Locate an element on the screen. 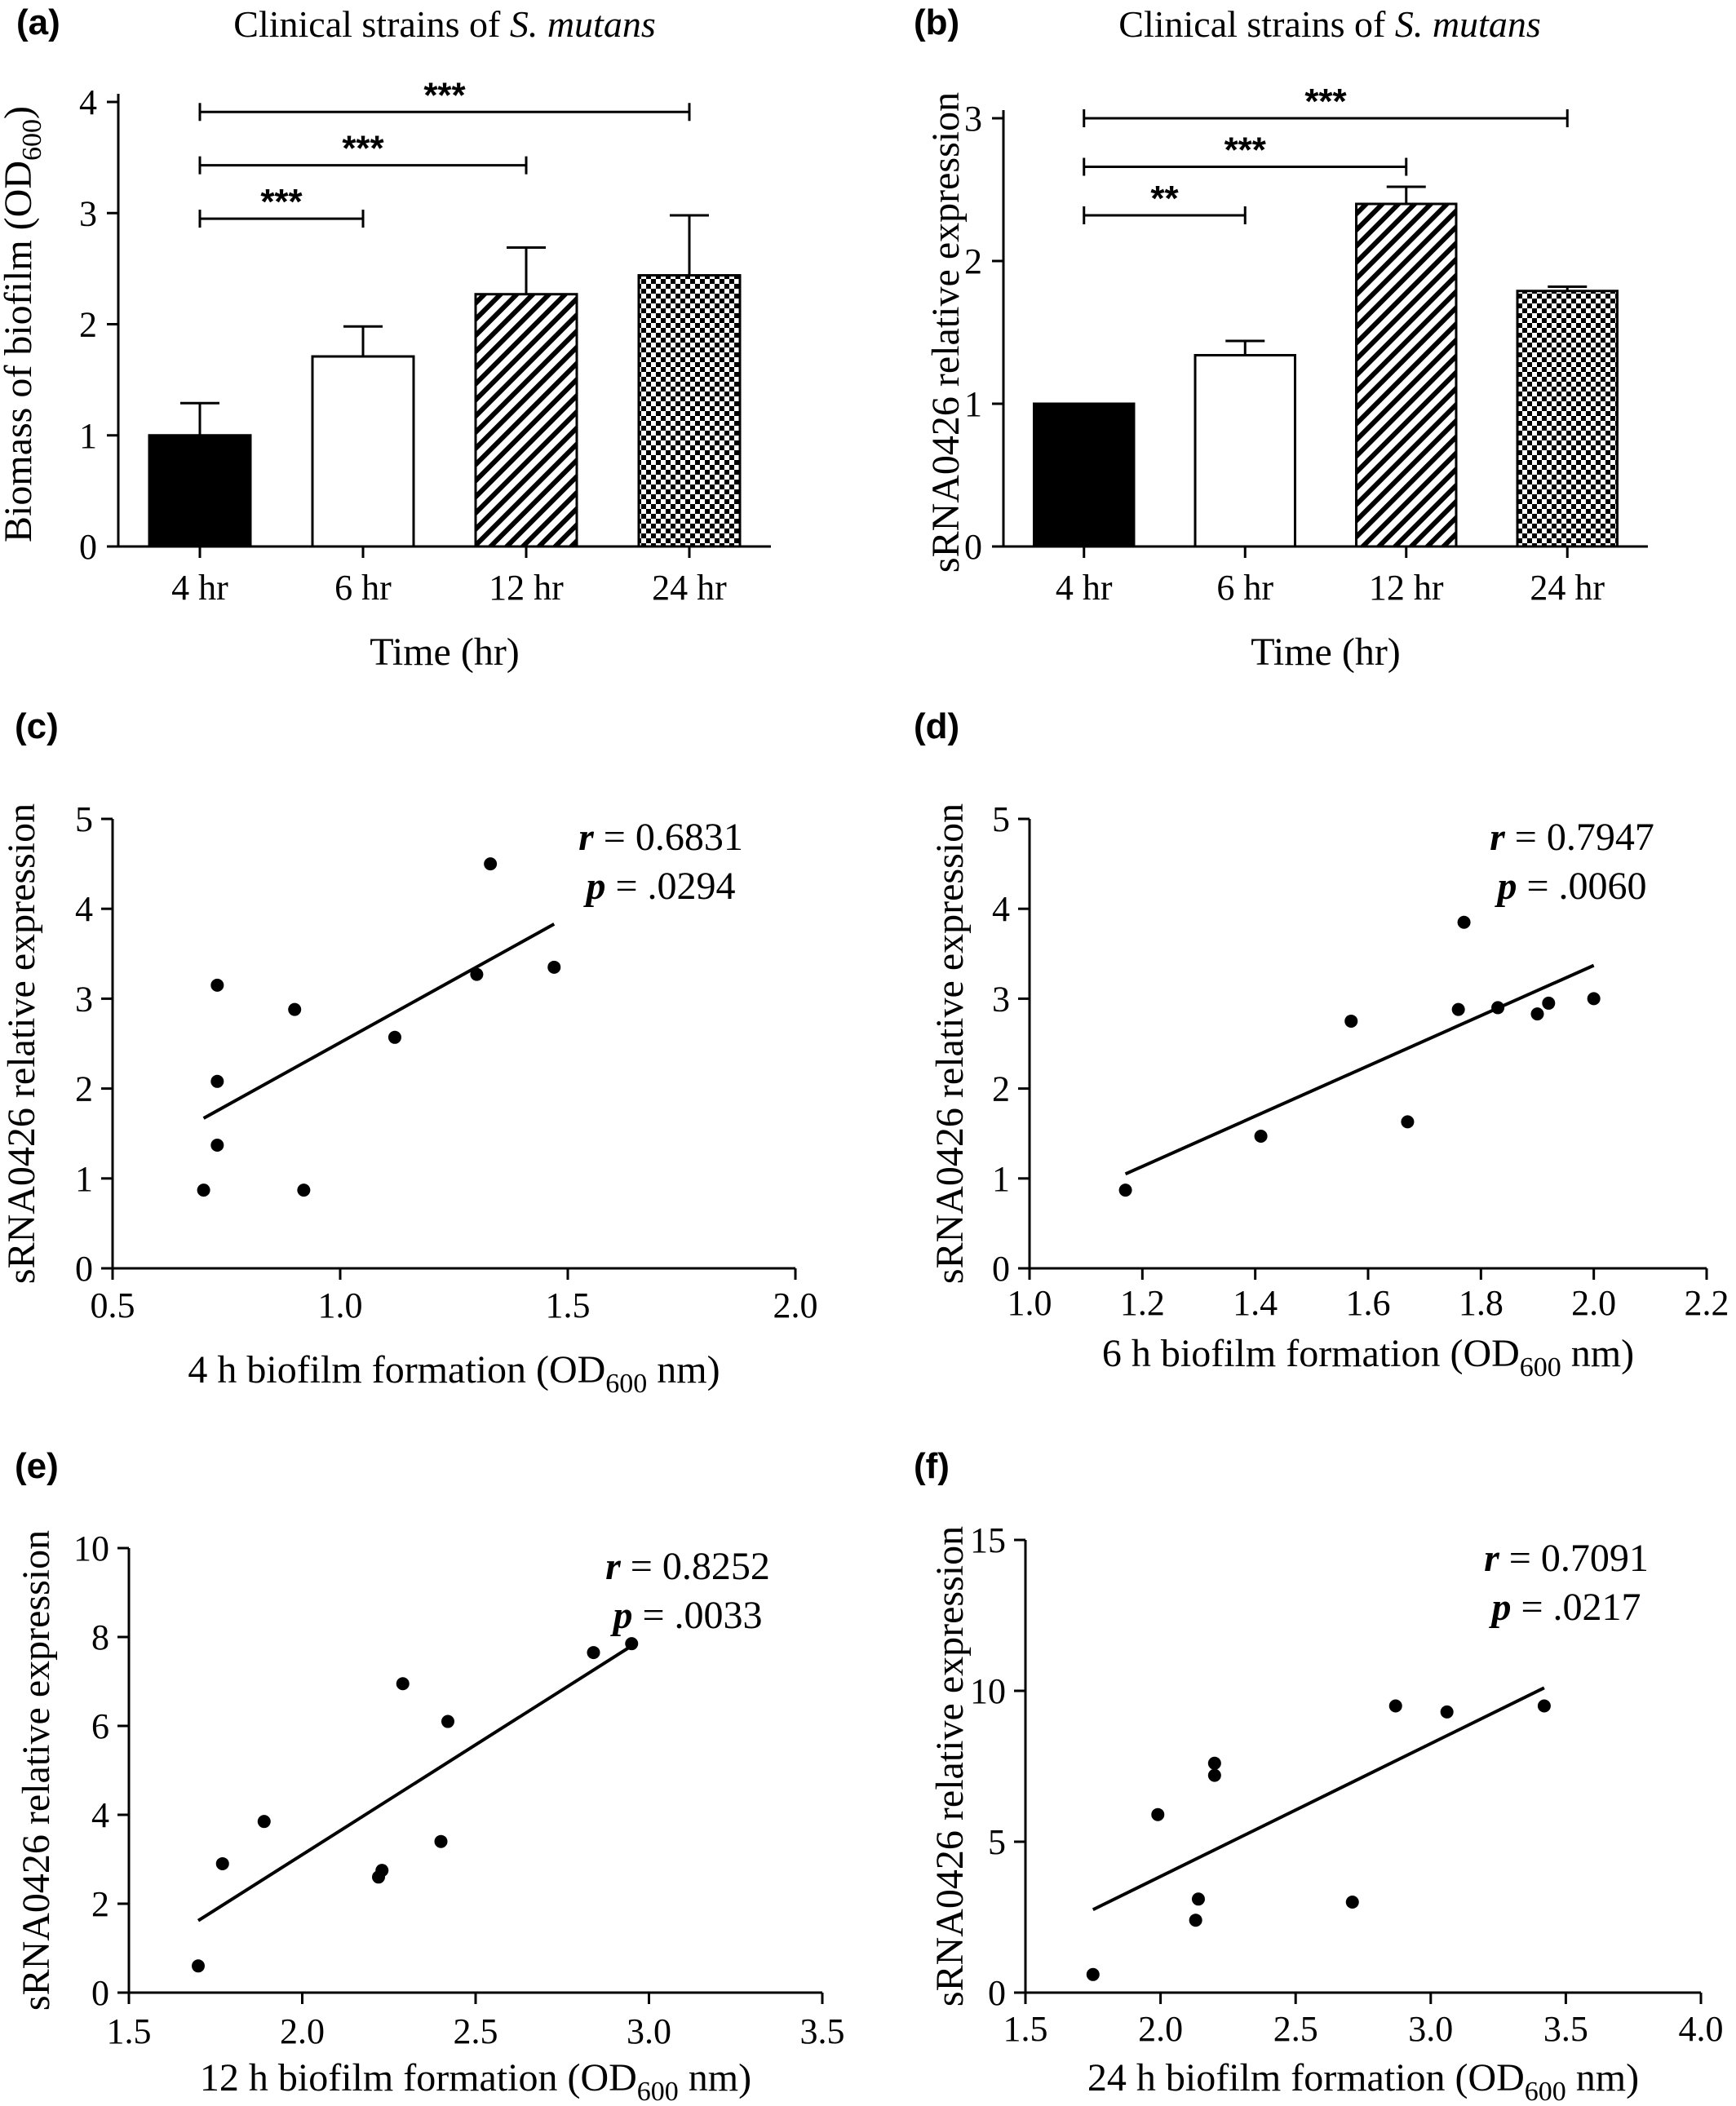 This screenshot has width=1736, height=2106. x-tick-label: 1.2 is located at coordinates (1142, 1303).